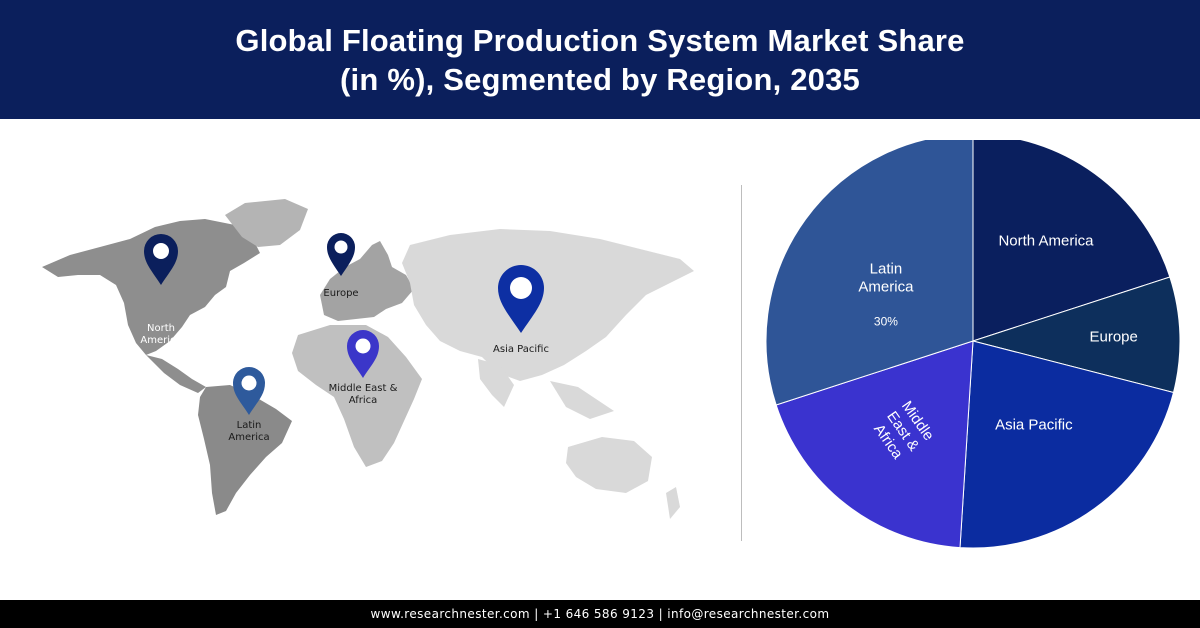 This screenshot has height=628, width=1200. What do you see at coordinates (266, 223) in the screenshot?
I see `map-greenland` at bounding box center [266, 223].